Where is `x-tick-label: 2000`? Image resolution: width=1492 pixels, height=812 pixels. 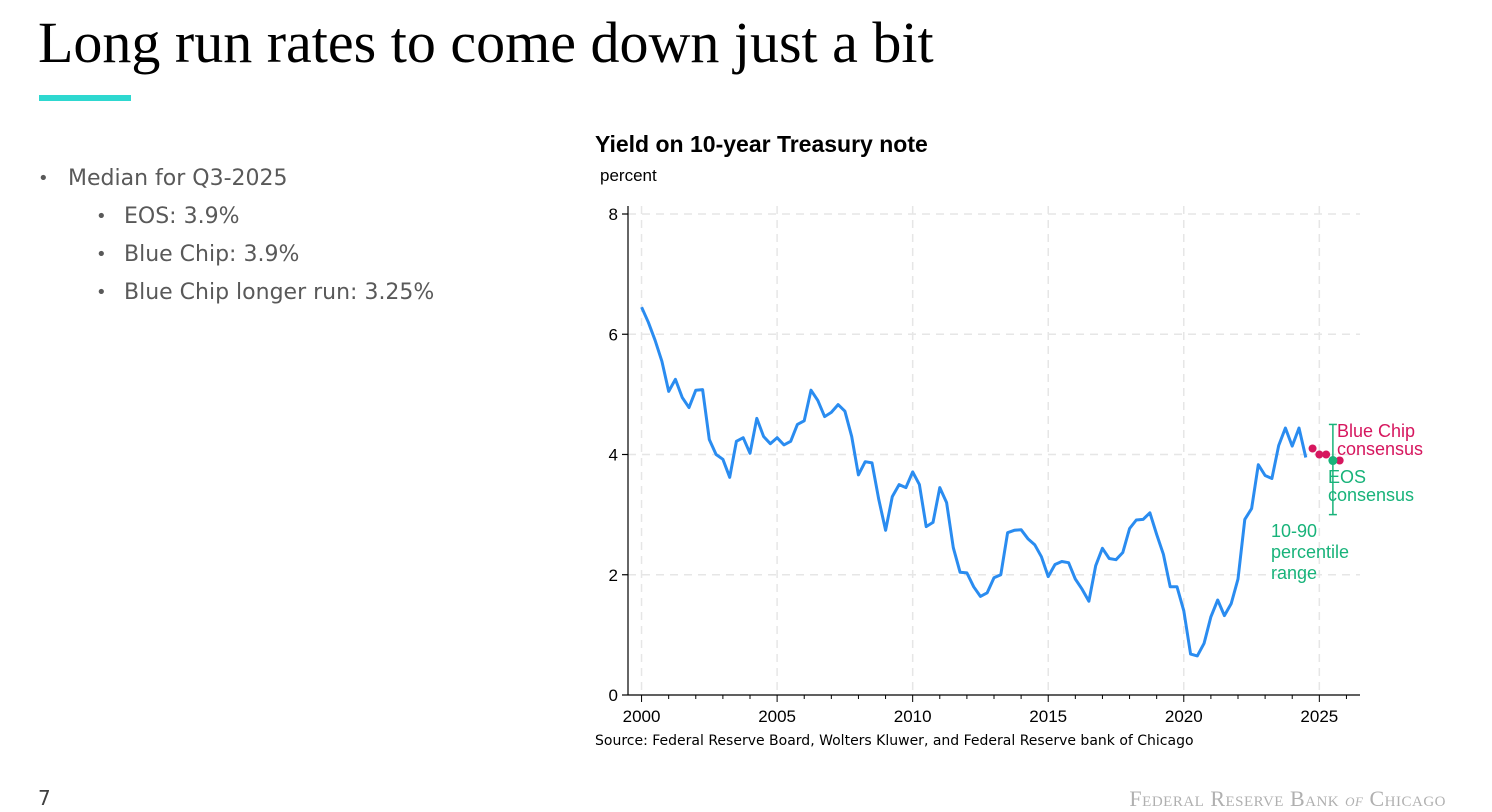
x-tick-label: 2000 is located at coordinates (642, 716).